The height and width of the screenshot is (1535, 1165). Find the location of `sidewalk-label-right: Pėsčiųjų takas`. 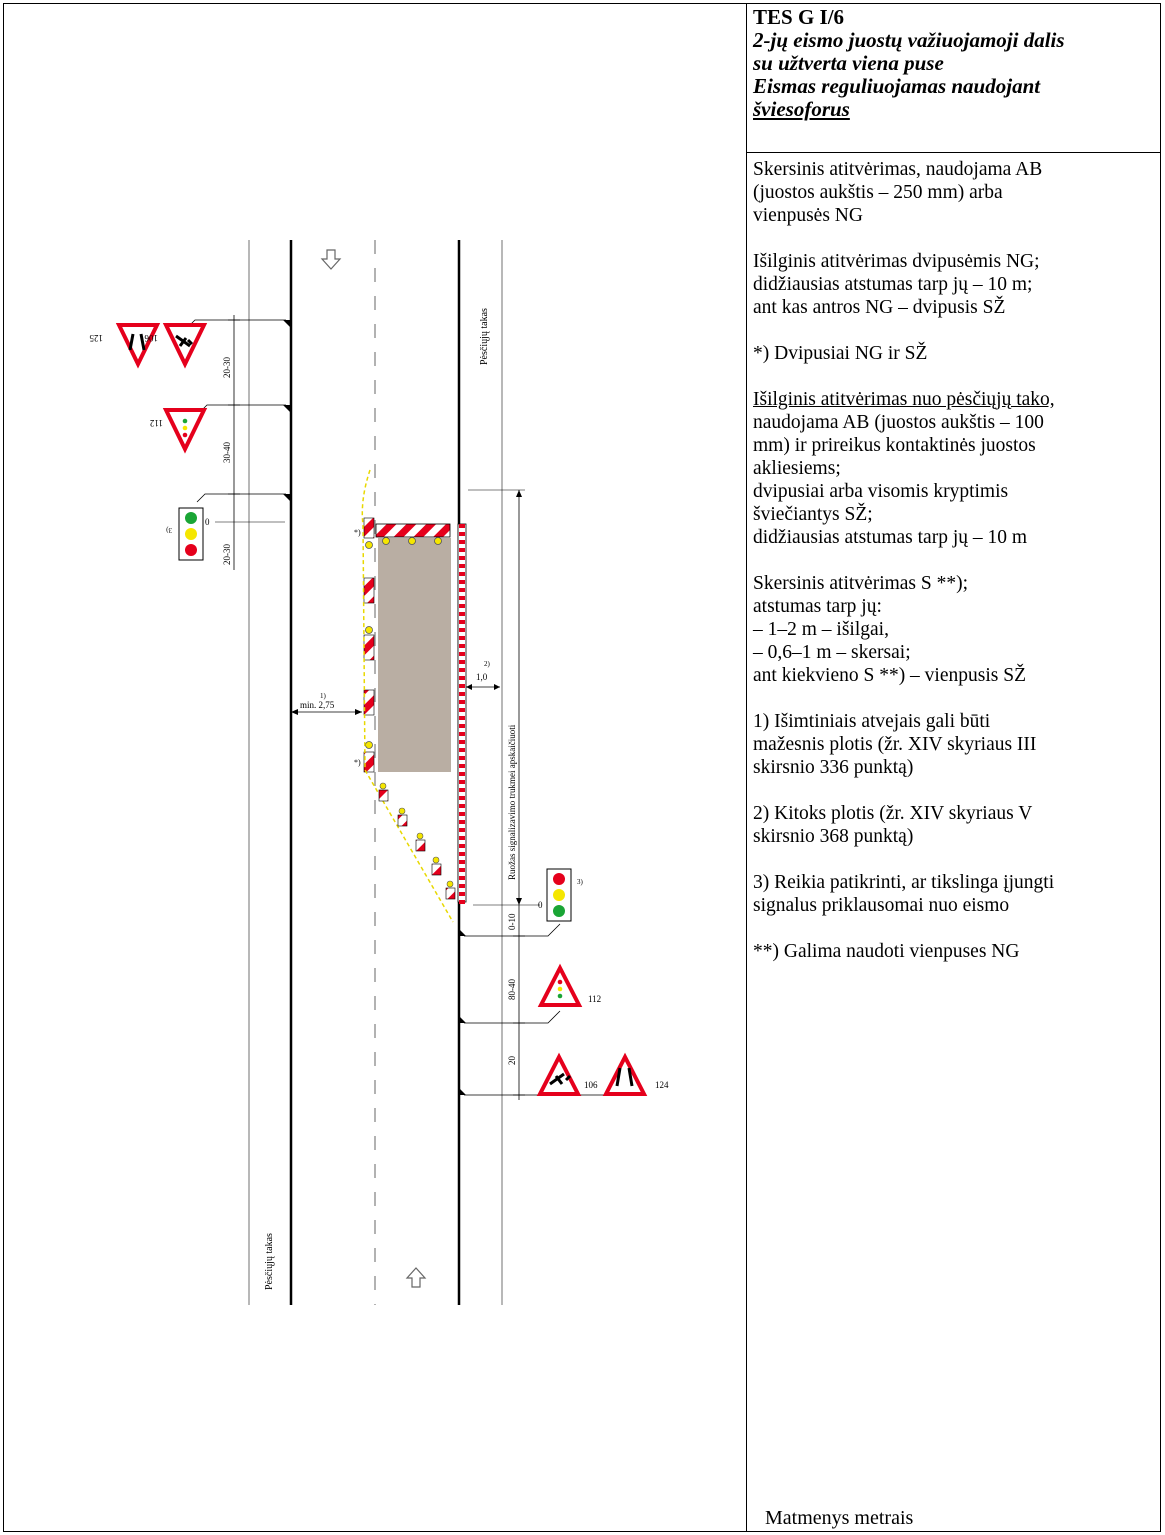

sidewalk-label-right: Pėsčiųjų takas is located at coordinates (484, 336).